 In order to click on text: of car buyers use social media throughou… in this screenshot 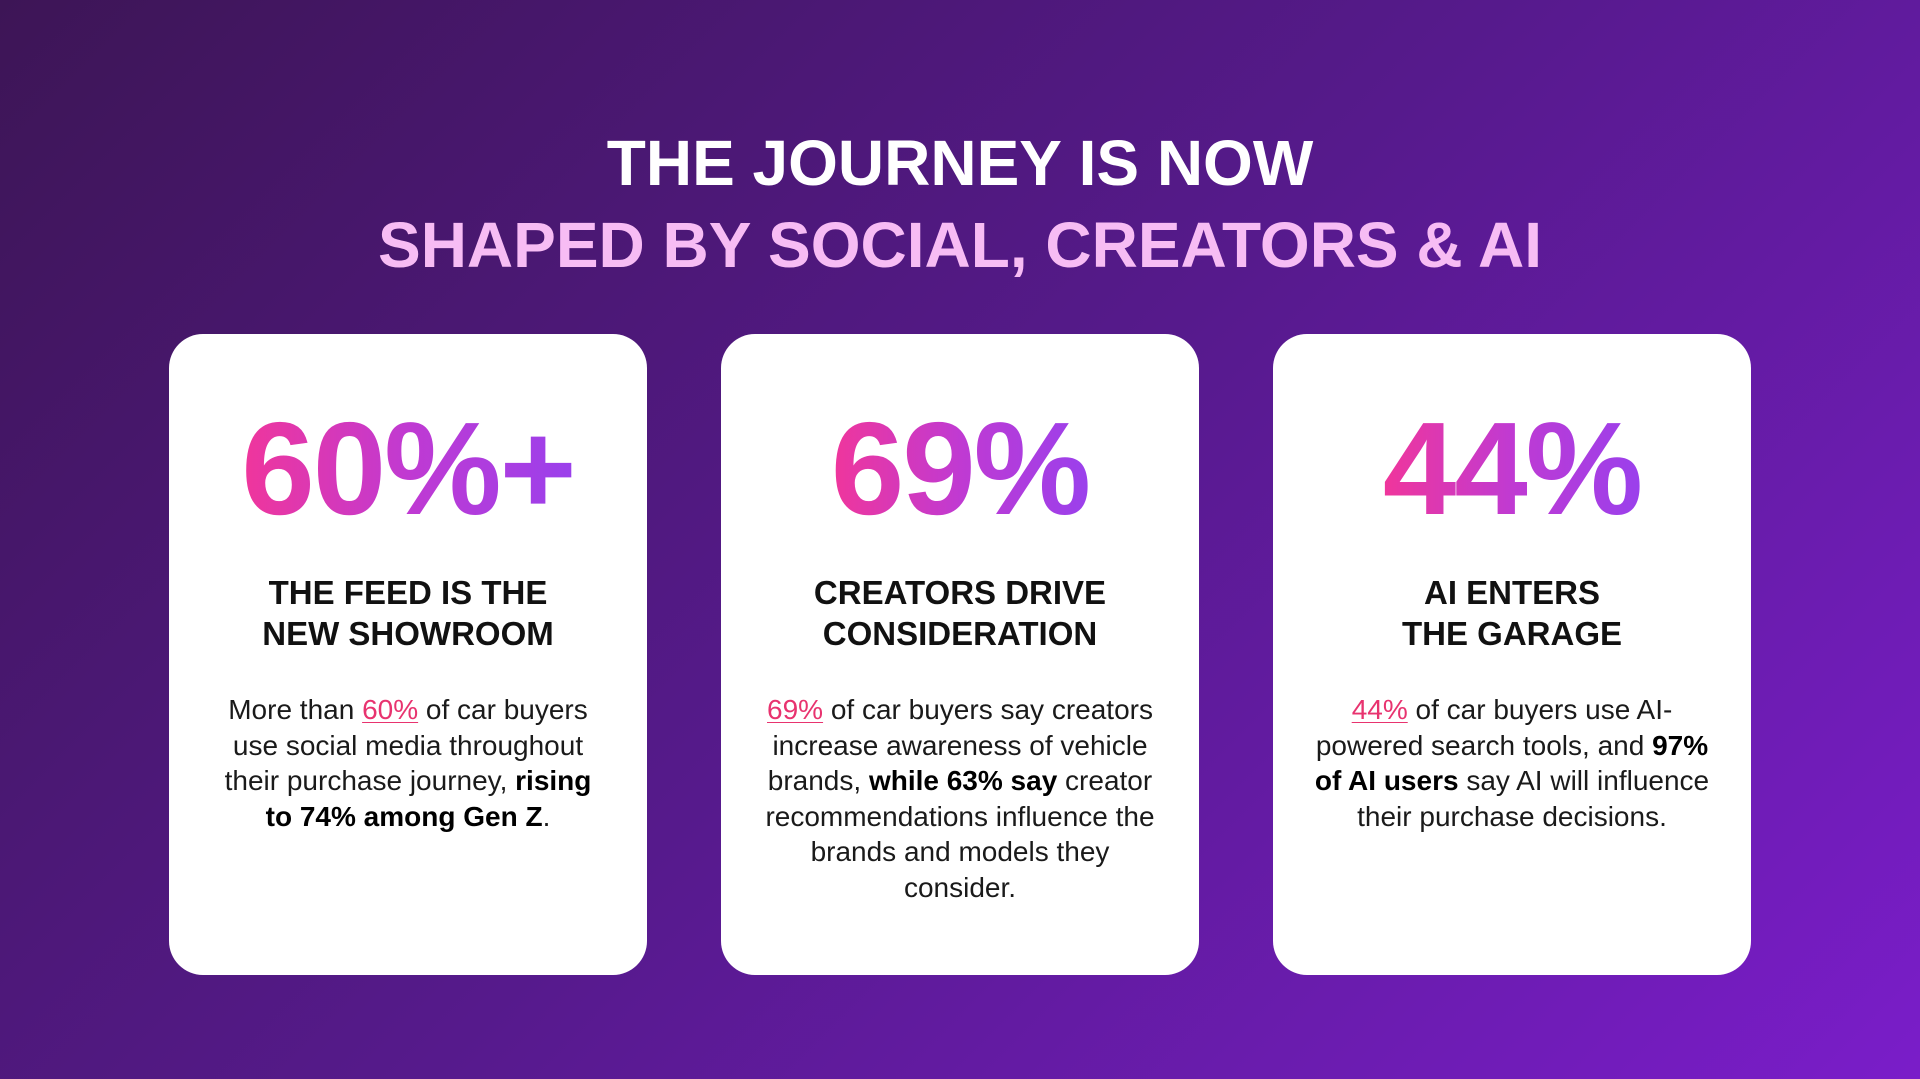, I will do `click(406, 745)`.